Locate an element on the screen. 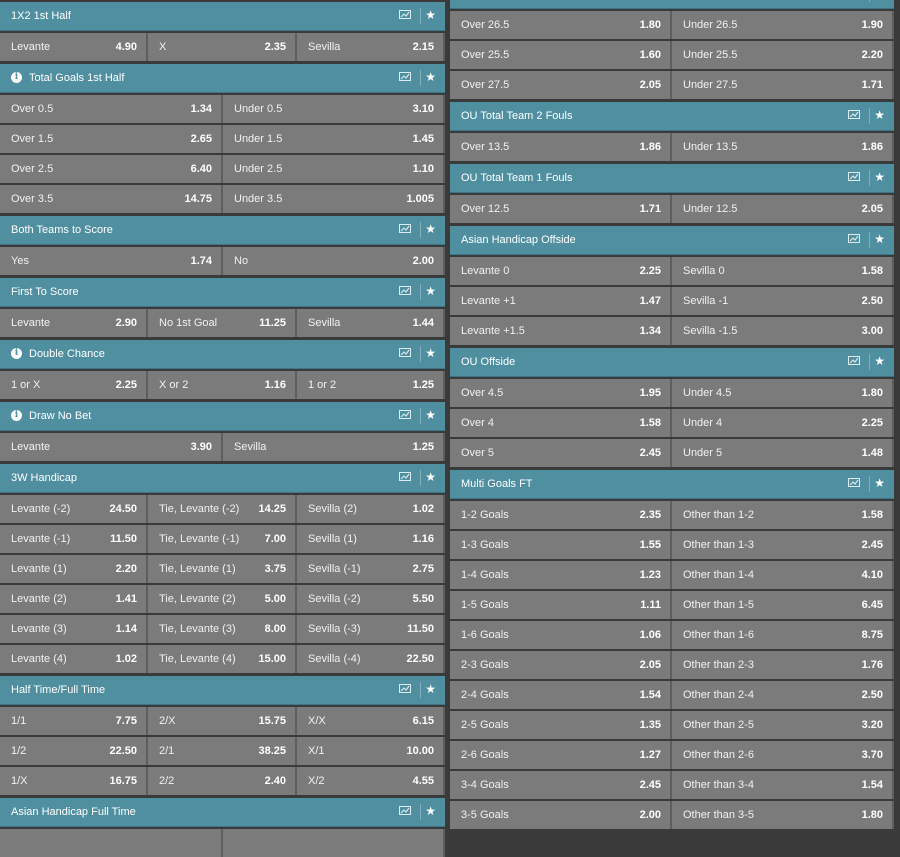  odds-button: No 1st Goal 11.25 is located at coordinates (222, 323).